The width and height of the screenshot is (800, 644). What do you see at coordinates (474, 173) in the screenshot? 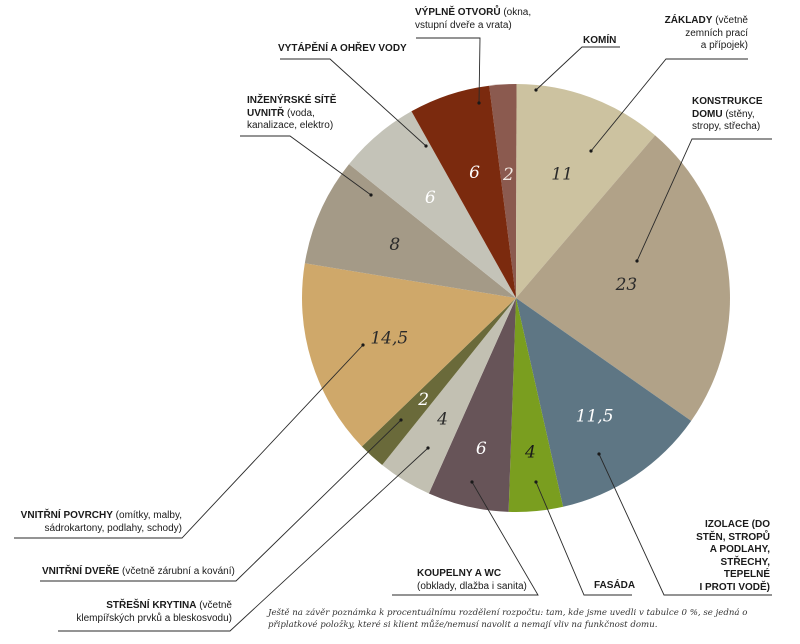
I see `value-label-vyplne-otvoru: 6` at bounding box center [474, 173].